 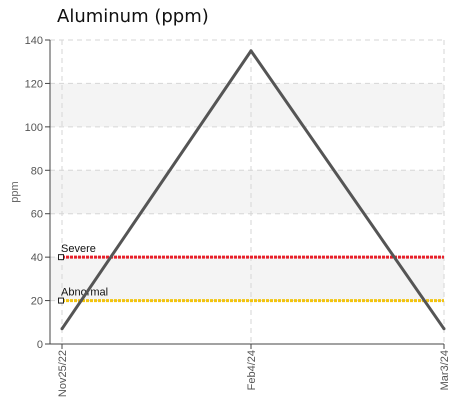 What do you see at coordinates (37, 258) in the screenshot?
I see `y-tick-label: 40` at bounding box center [37, 258].